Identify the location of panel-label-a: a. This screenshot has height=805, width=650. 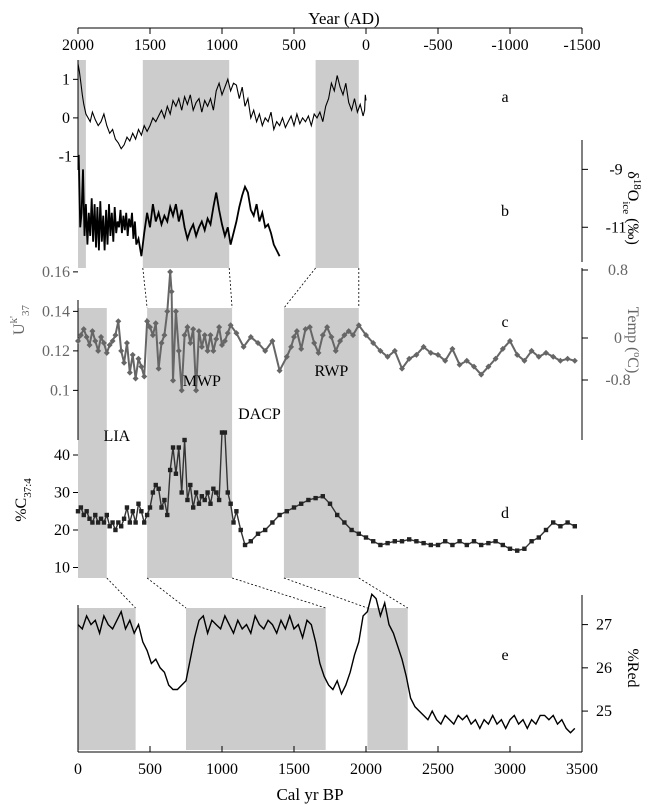
(504, 97).